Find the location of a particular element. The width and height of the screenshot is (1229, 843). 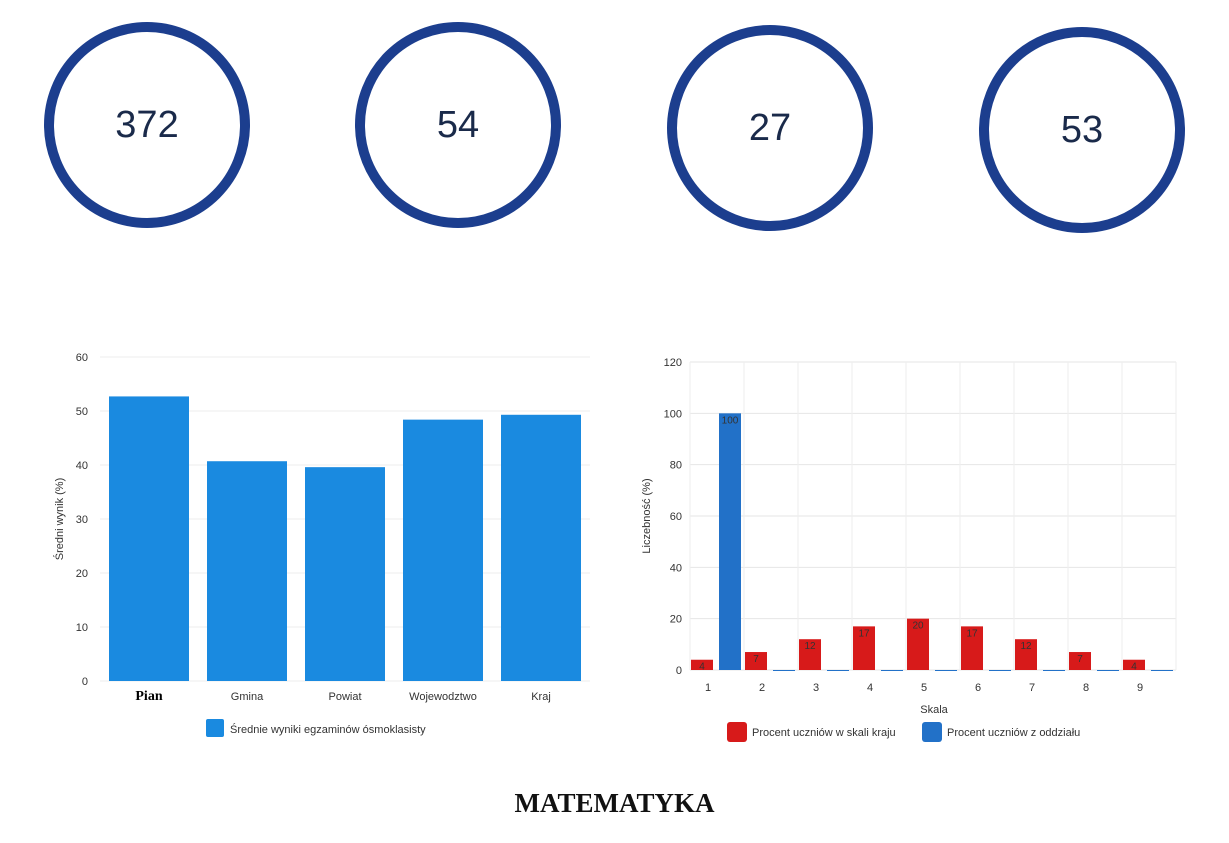

legend-swatch is located at coordinates (215, 728).